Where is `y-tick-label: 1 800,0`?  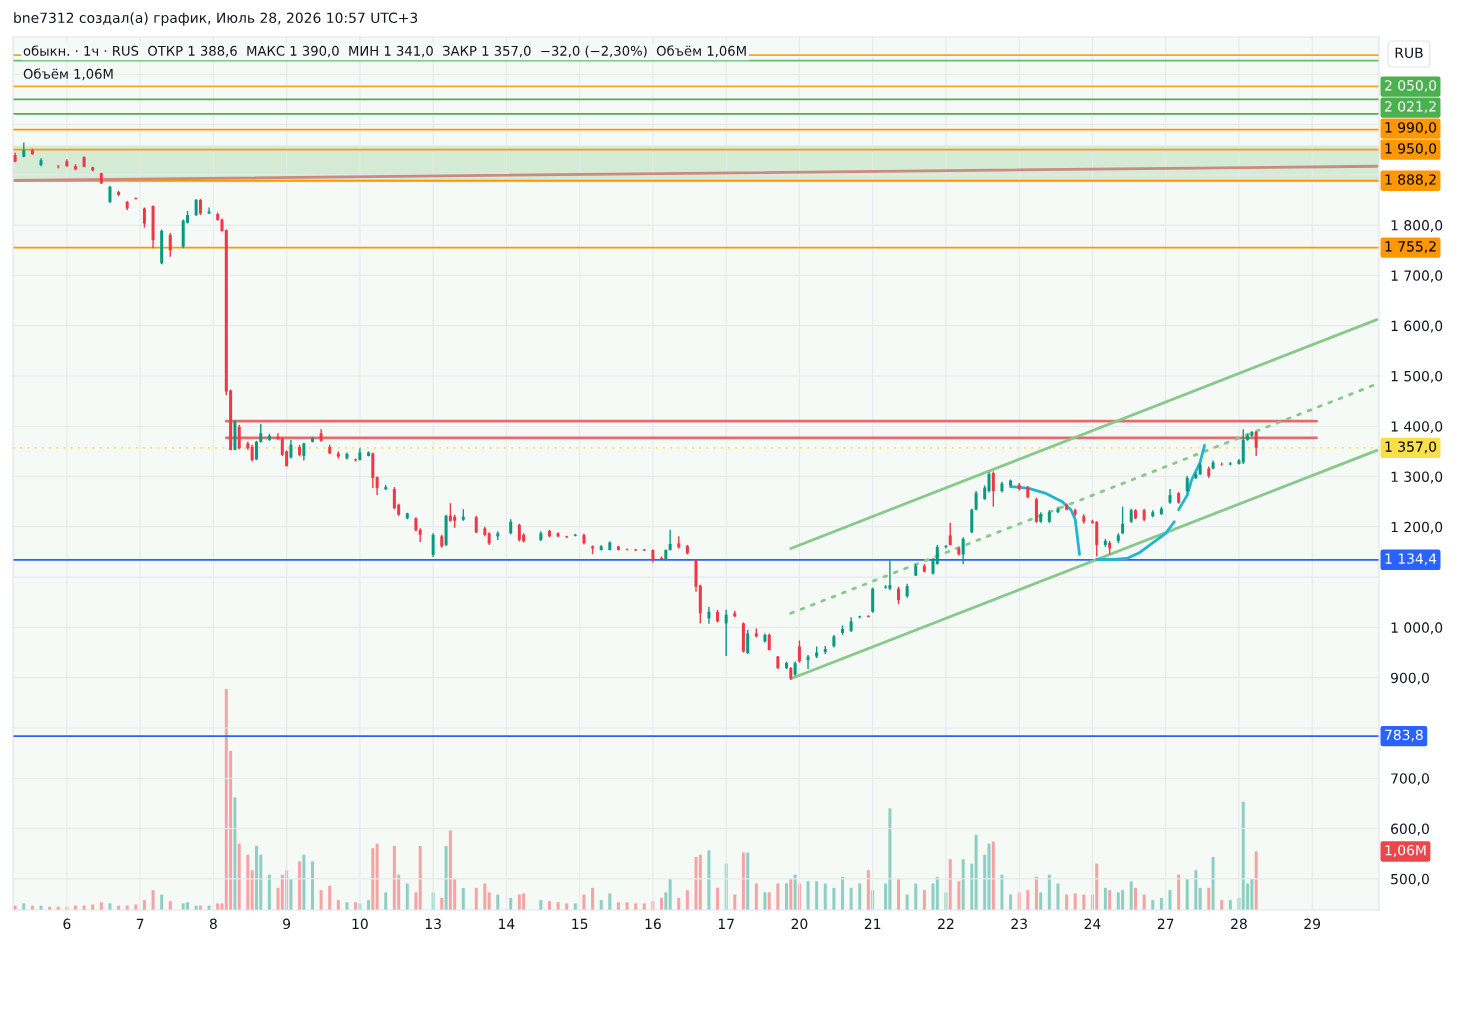
y-tick-label: 1 800,0 is located at coordinates (1417, 226).